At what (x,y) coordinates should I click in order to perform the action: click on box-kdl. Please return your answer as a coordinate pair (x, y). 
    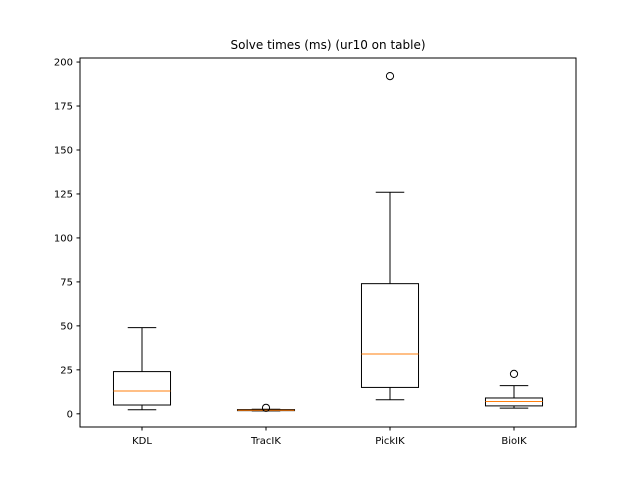
    Looking at the image, I should click on (142, 369).